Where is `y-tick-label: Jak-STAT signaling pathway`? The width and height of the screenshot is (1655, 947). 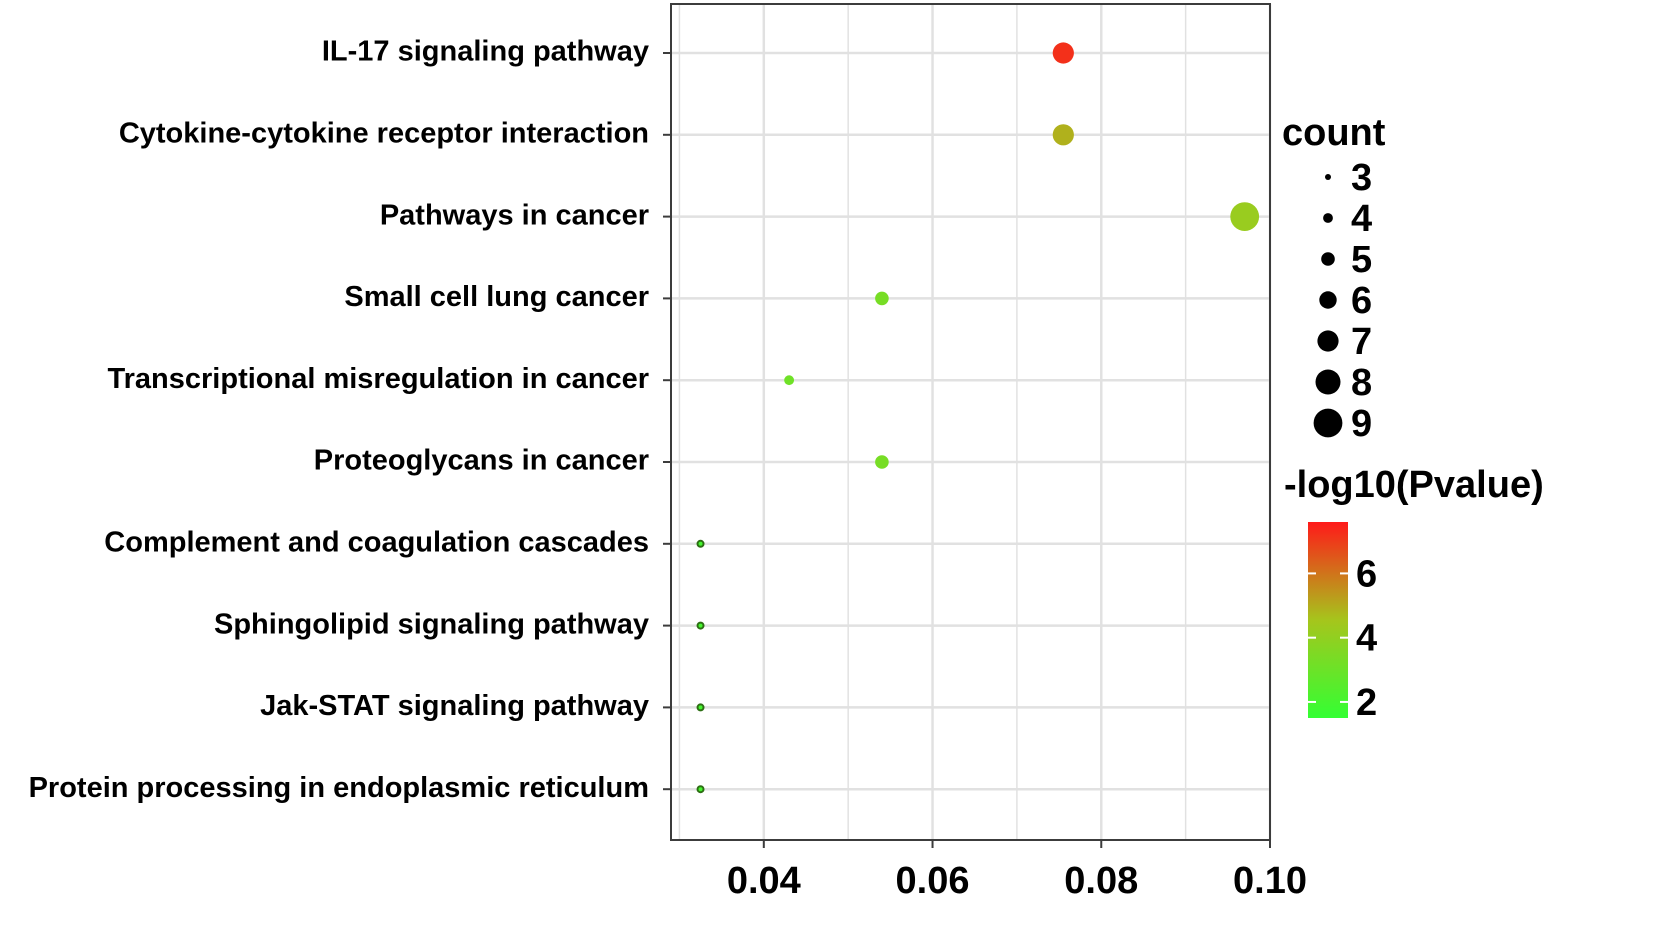 y-tick-label: Jak-STAT signaling pathway is located at coordinates (454, 706).